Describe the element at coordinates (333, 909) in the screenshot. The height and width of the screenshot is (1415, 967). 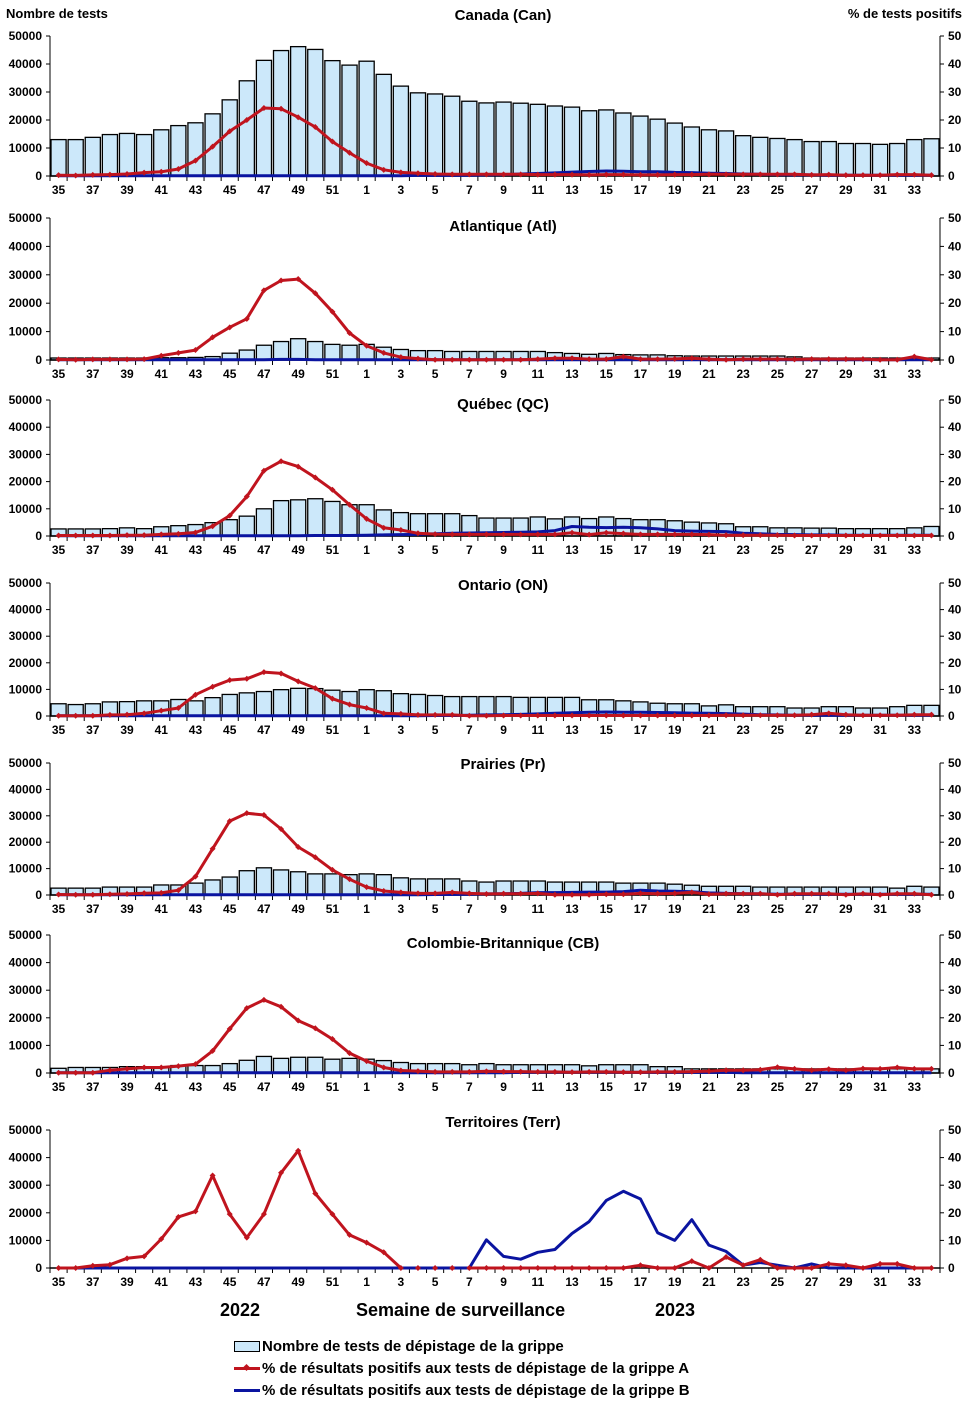
I see `x-tick-label: 51` at that location.